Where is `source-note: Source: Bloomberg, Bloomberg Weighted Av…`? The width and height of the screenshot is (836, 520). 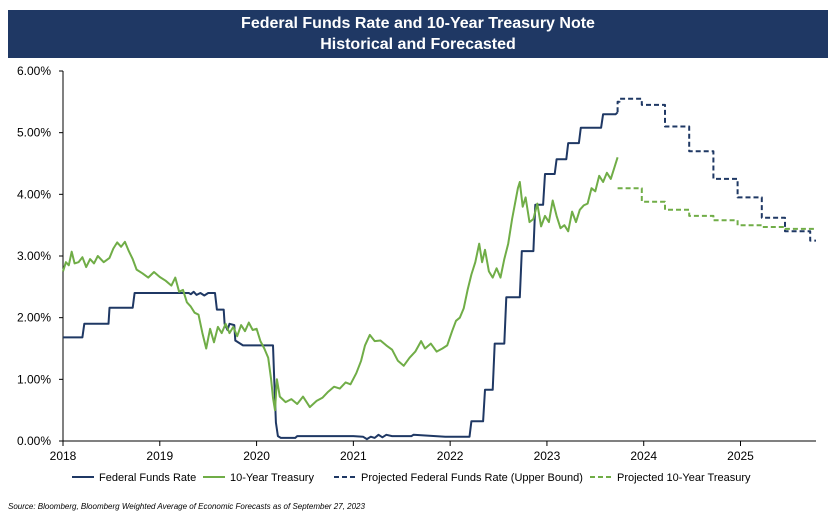 source-note: Source: Bloomberg, Bloomberg Weighted Av… is located at coordinates (186, 506).